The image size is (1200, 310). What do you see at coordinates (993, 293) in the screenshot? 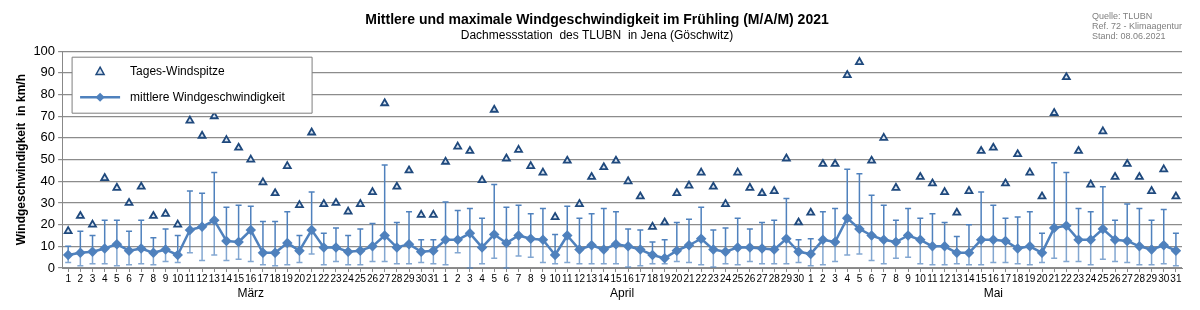
I see `text: Mai` at bounding box center [993, 293].